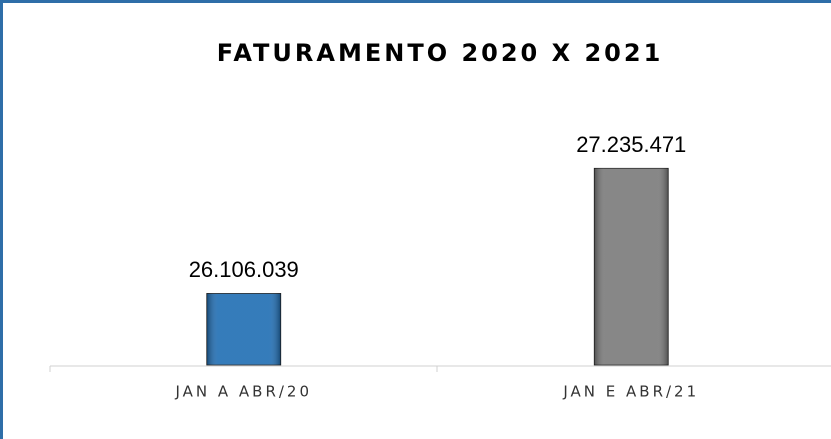 This screenshot has width=831, height=439. I want to click on chart-title: FATURAMENTO 2020 X 2021, so click(440, 53).